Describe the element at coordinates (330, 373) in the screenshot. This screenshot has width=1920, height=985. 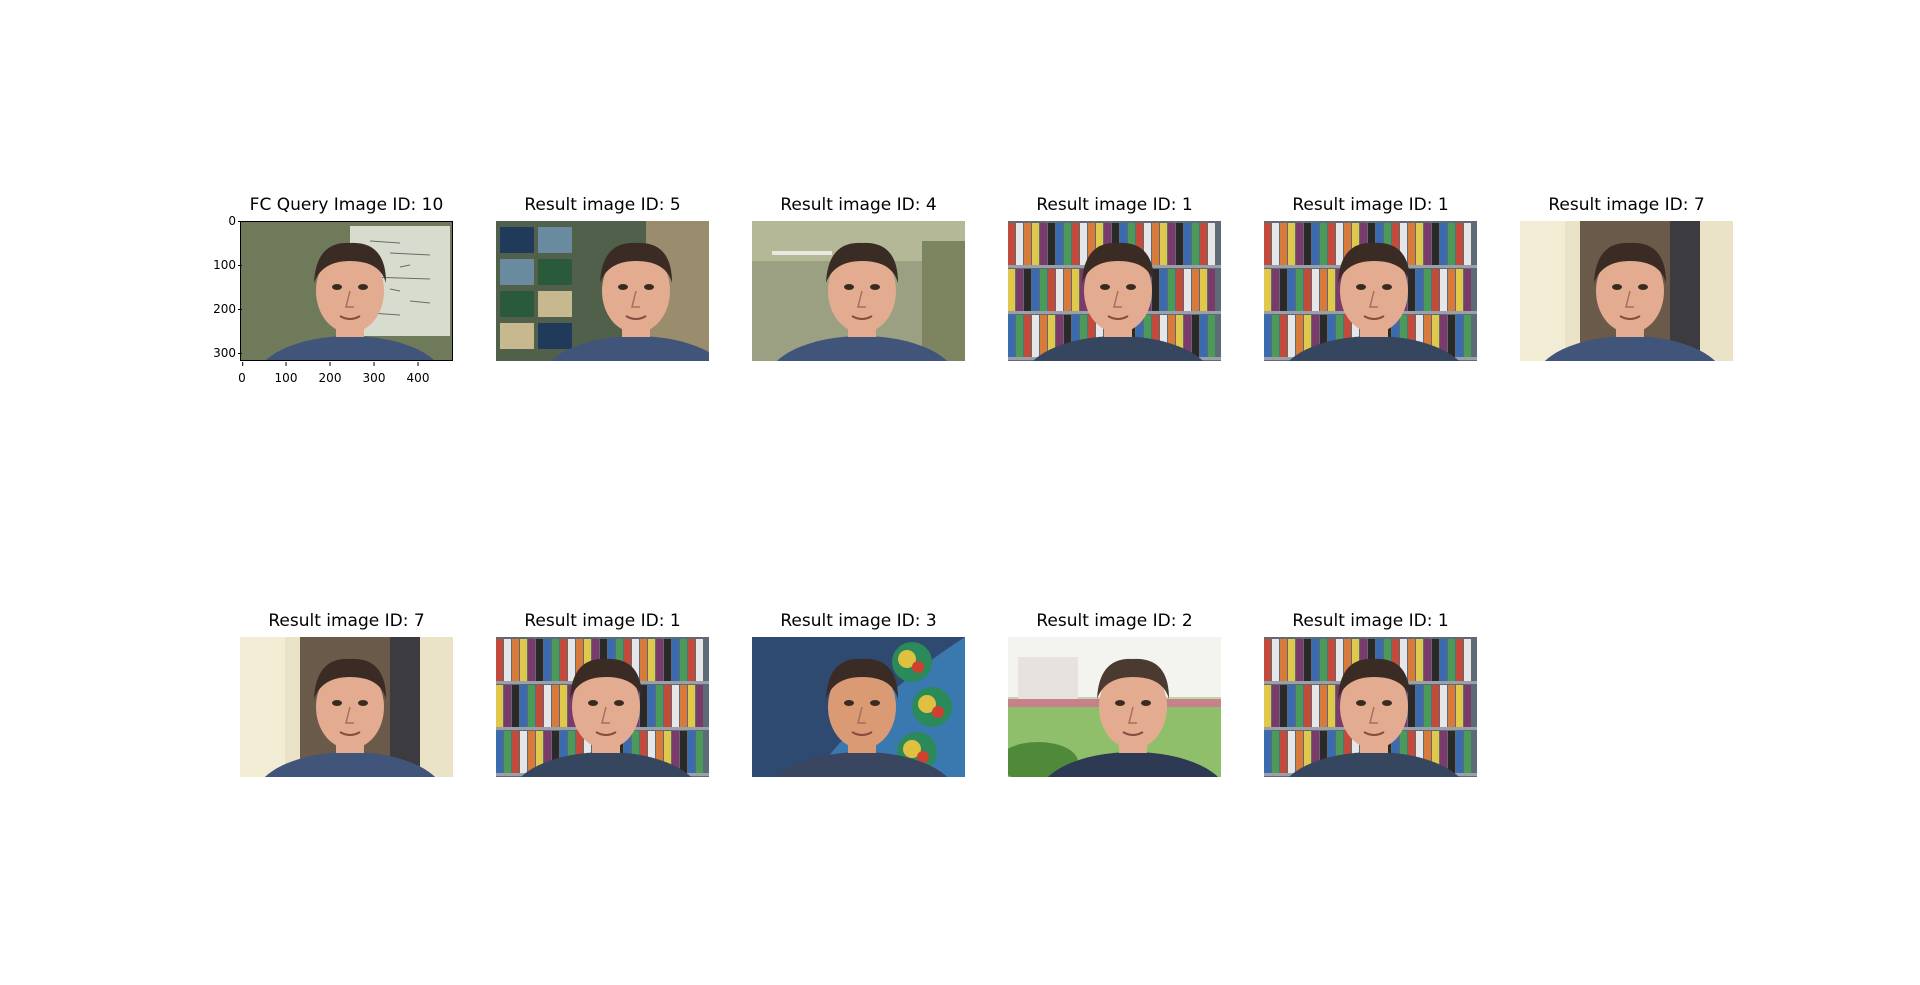
I see `x-tick-label: 200` at that location.